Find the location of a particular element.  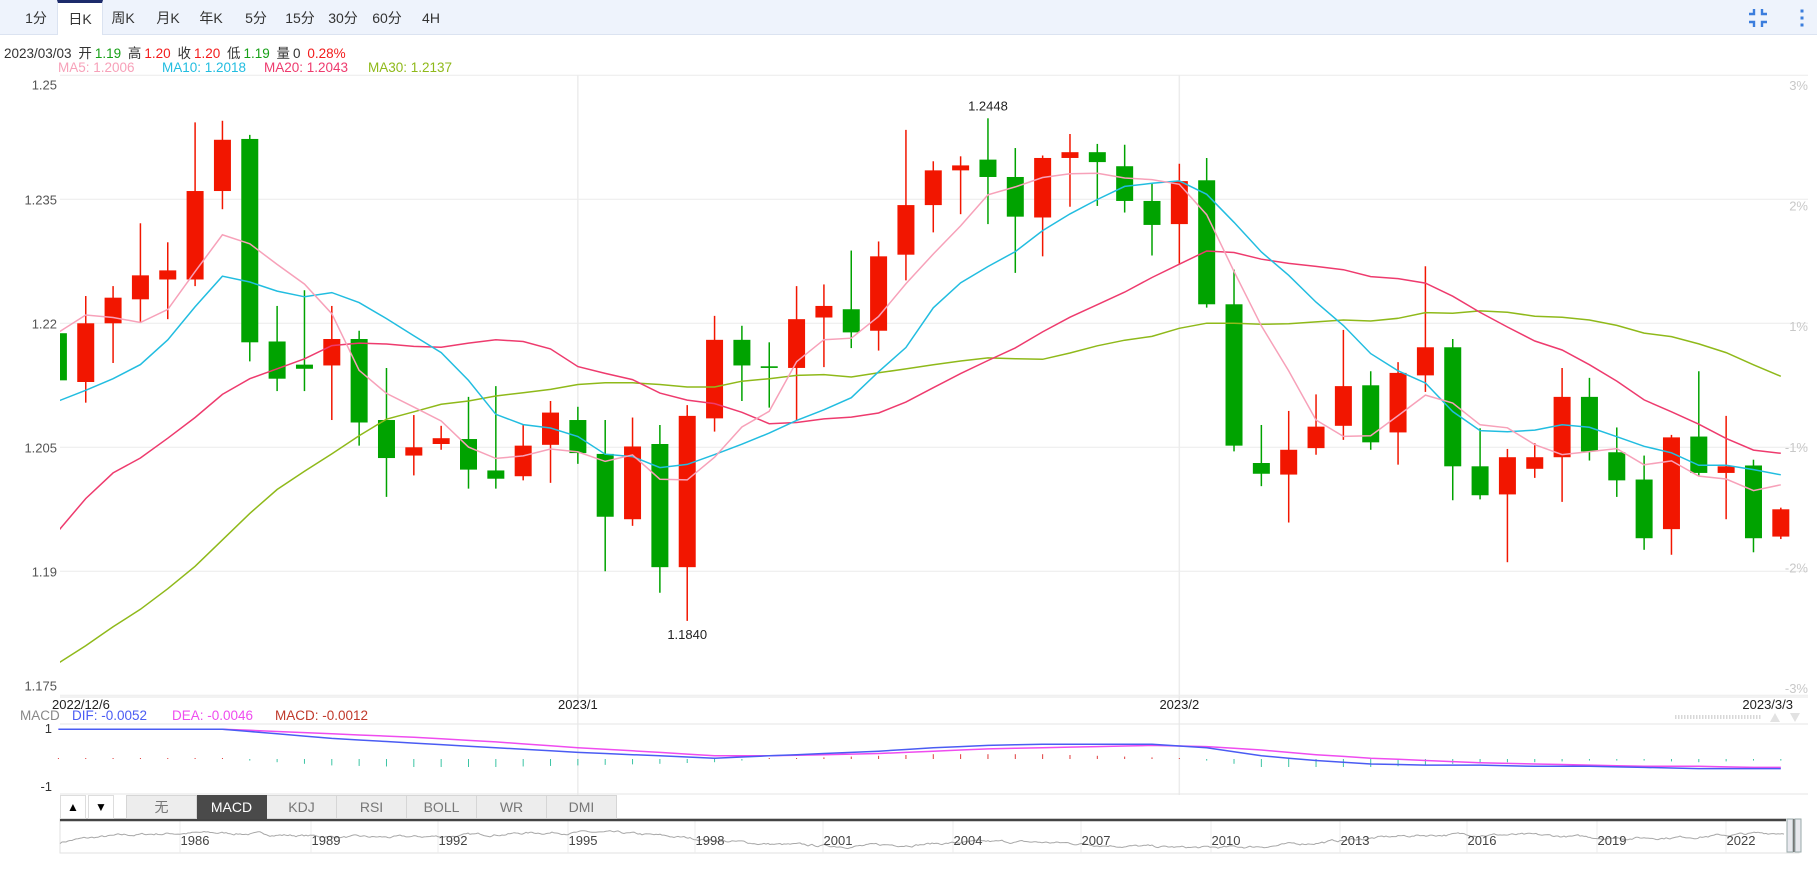

dif-legend: DIF: -0.0052 is located at coordinates (110, 715).